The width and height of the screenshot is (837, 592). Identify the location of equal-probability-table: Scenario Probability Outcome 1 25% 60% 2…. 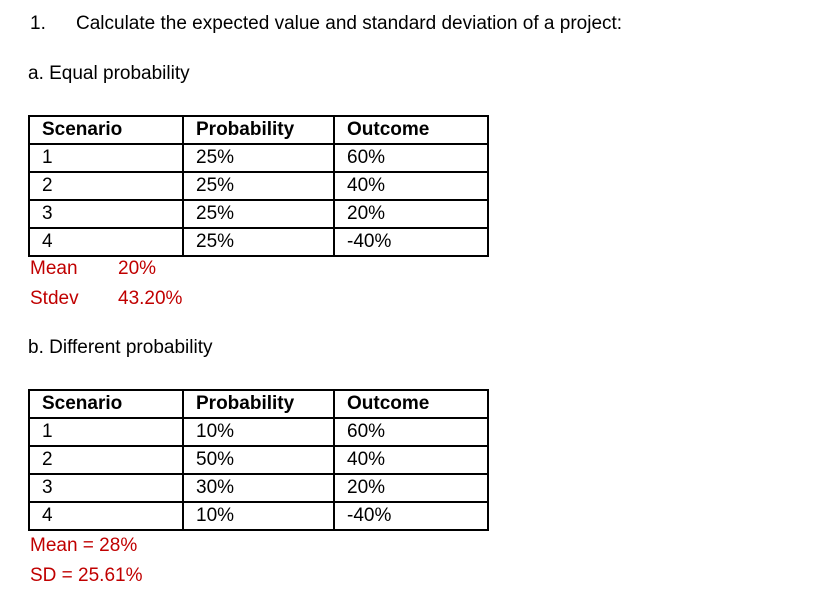
(258, 186).